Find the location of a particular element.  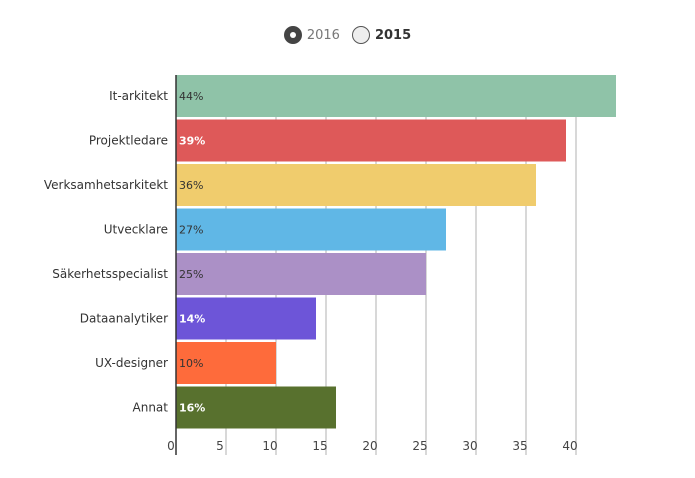

category-label-5: Dataanalytiker is located at coordinates (124, 319).